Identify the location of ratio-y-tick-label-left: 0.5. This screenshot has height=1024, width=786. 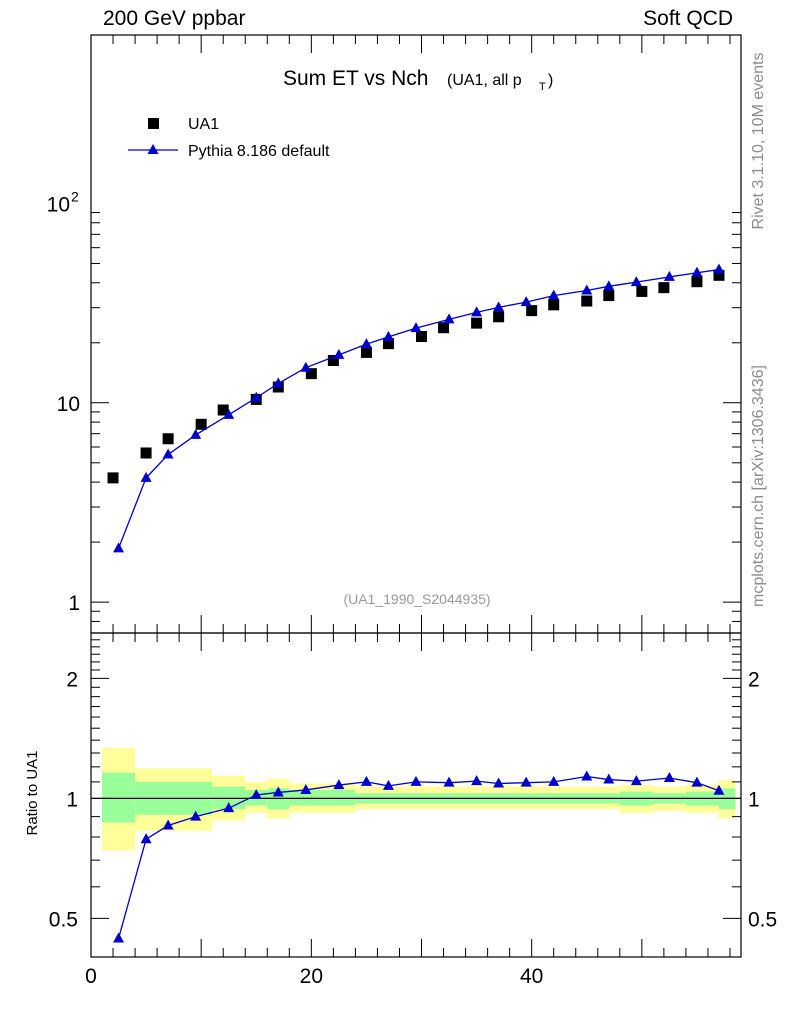
(63, 919).